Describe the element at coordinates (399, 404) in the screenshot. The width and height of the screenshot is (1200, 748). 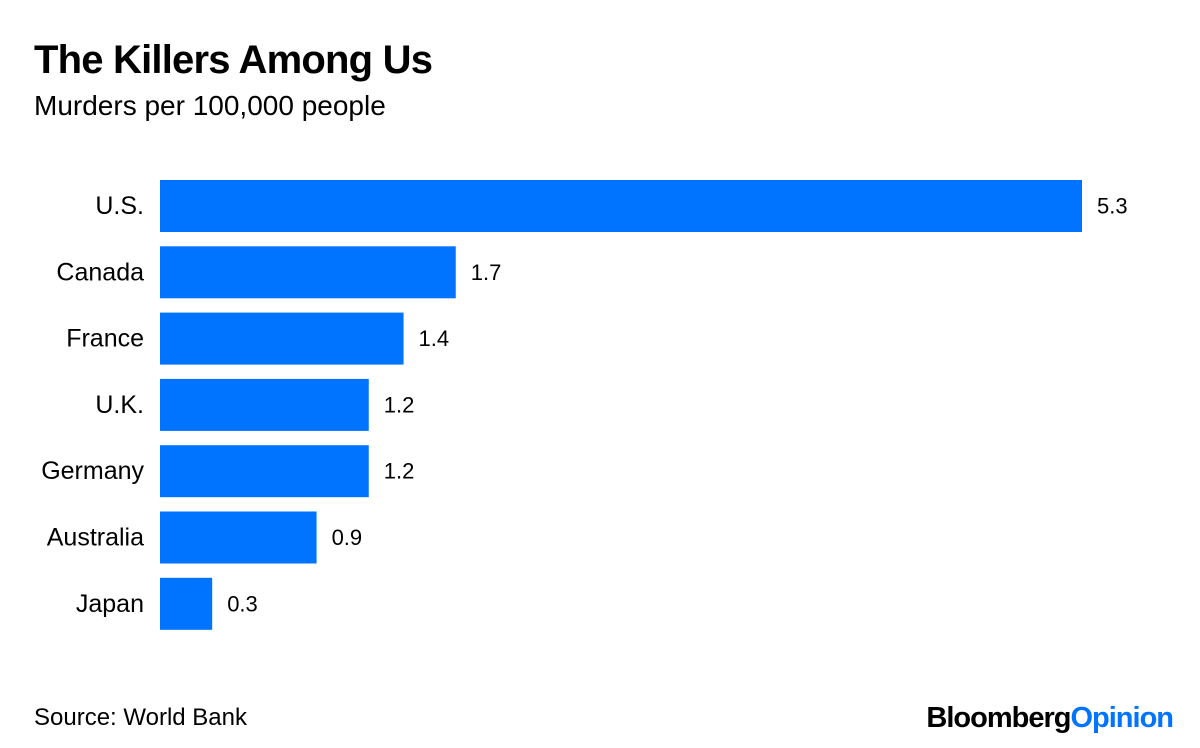
I see `value-label-u-k: 1.2` at that location.